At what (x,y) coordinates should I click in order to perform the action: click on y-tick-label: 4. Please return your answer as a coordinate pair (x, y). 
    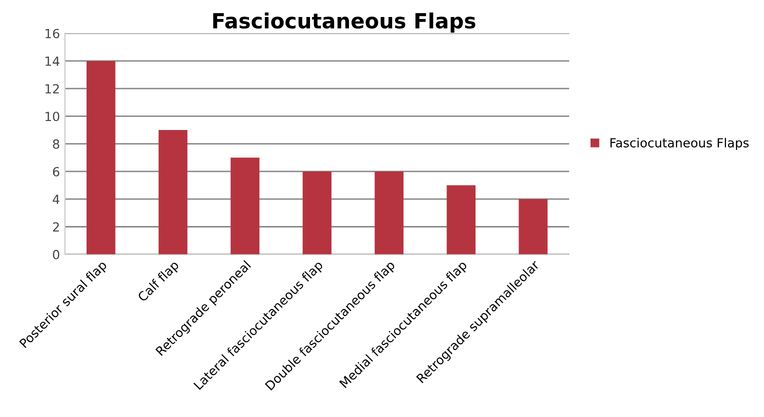
    Looking at the image, I should click on (56, 199).